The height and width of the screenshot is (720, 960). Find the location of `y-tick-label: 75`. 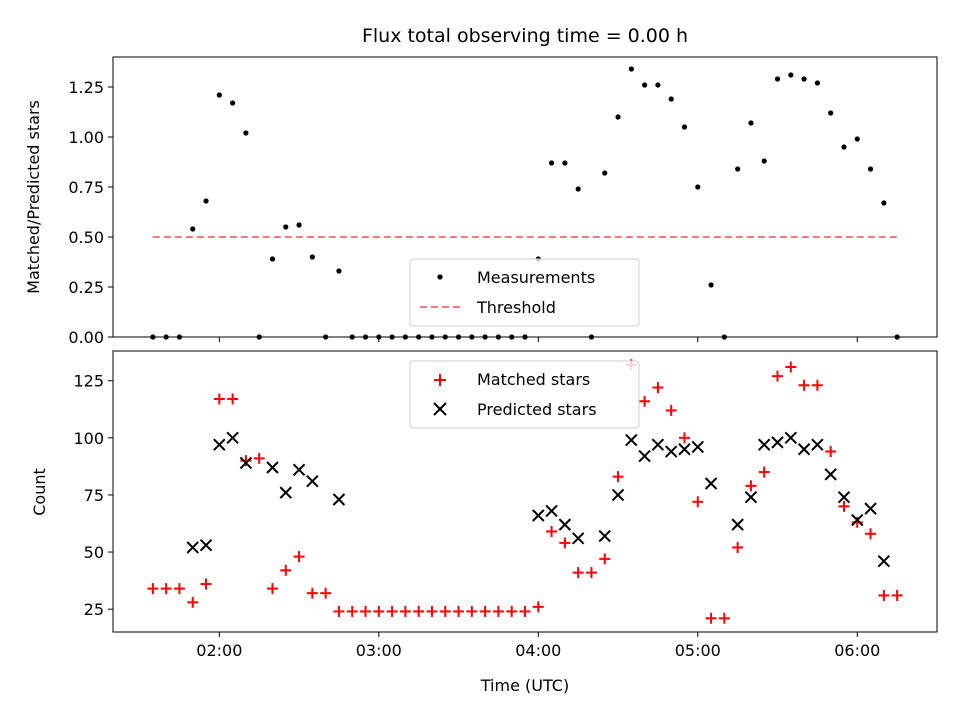

y-tick-label: 75 is located at coordinates (94, 495).